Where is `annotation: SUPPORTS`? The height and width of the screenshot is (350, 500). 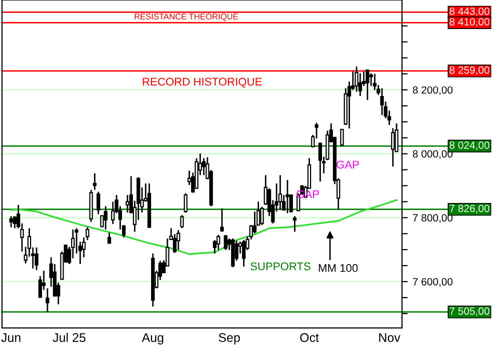
annotation: SUPPORTS is located at coordinates (280, 266).